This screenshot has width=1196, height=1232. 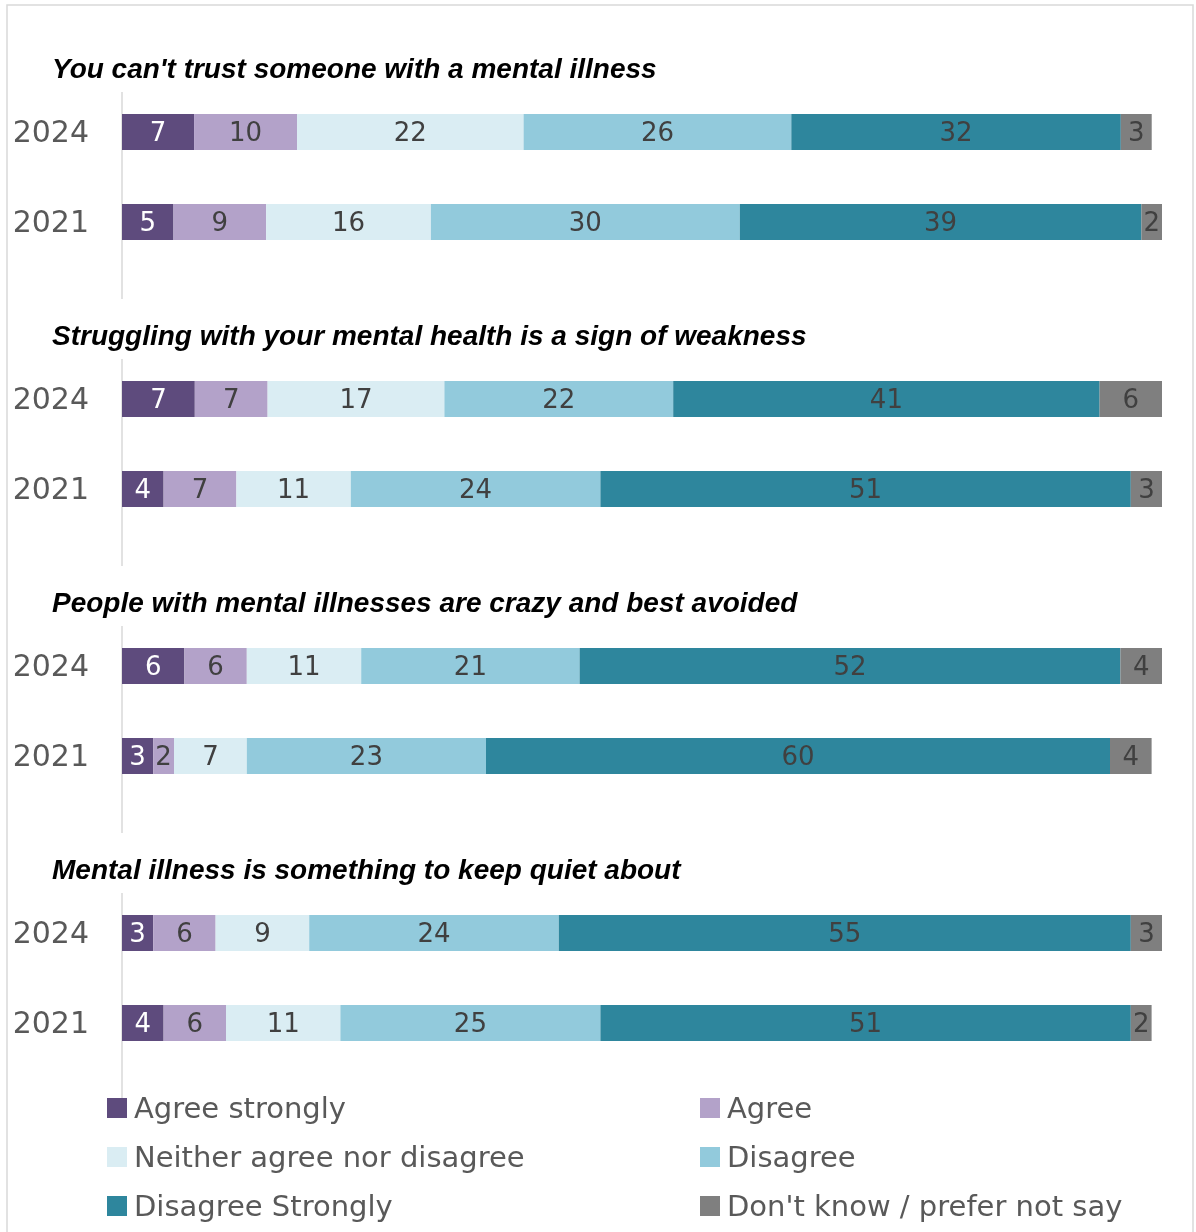 I want to click on chart-title: People with mental illnesses are crazy and best avoided, so click(x=425, y=602).